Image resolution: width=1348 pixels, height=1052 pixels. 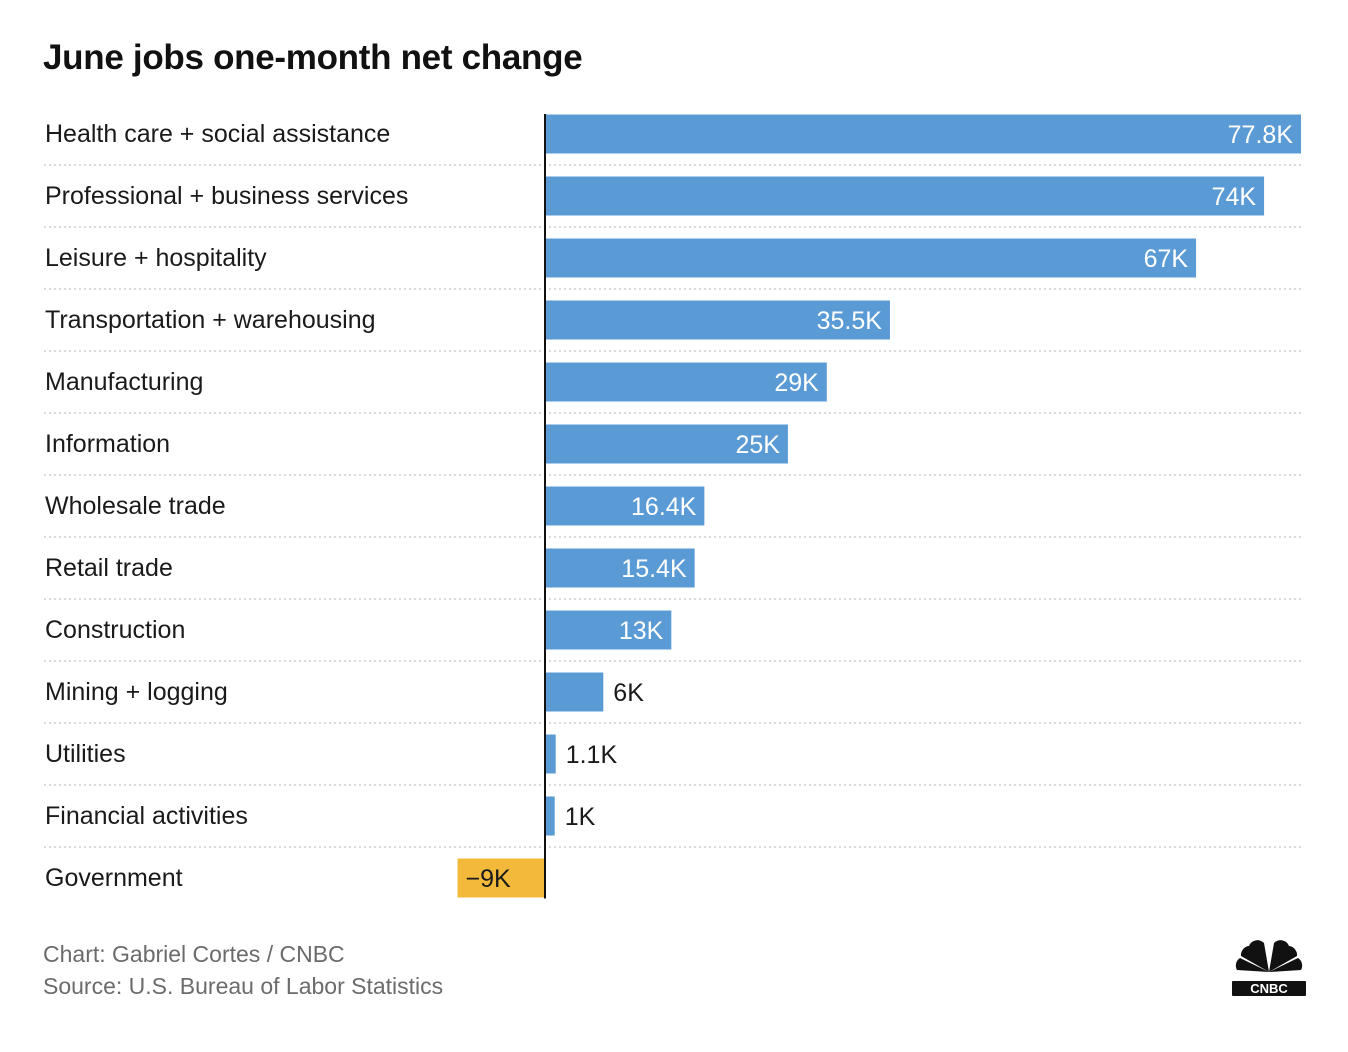 What do you see at coordinates (664, 507) in the screenshot?
I see `value-label: 16.4K` at bounding box center [664, 507].